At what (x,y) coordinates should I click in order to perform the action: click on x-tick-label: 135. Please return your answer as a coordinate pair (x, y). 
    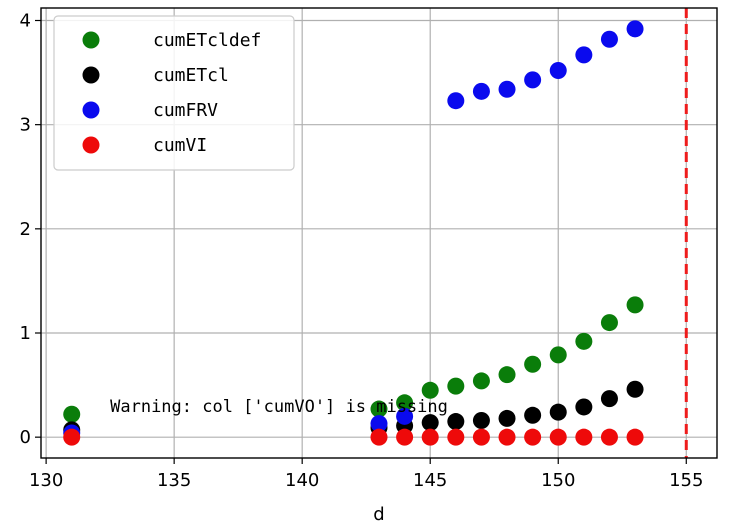
    Looking at the image, I should click on (174, 480).